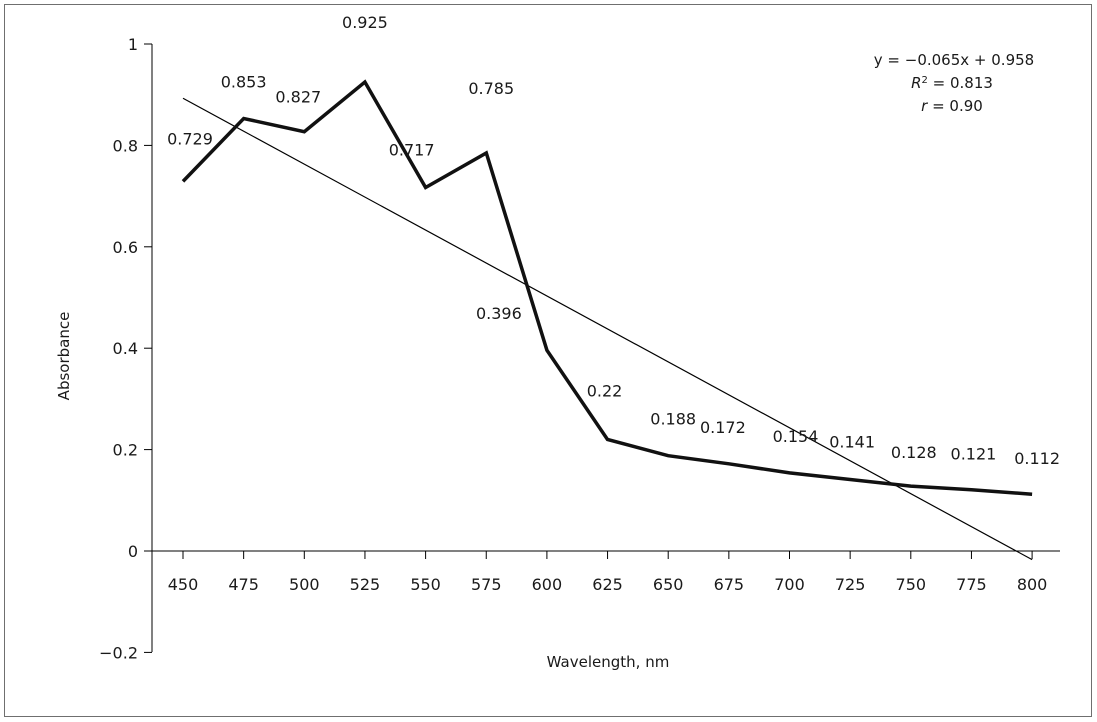  Describe the element at coordinates (911, 584) in the screenshot. I see `x-tick-label: 750` at that location.